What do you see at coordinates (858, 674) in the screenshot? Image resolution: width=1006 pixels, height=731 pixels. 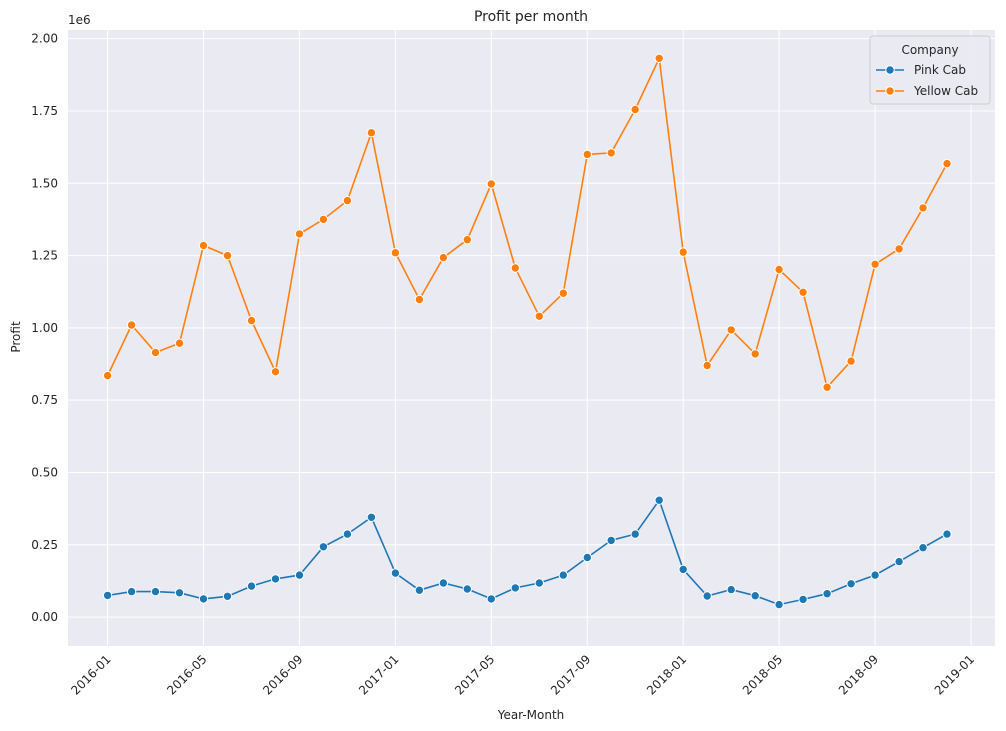 I see `x-tick-label: 2018-09` at bounding box center [858, 674].